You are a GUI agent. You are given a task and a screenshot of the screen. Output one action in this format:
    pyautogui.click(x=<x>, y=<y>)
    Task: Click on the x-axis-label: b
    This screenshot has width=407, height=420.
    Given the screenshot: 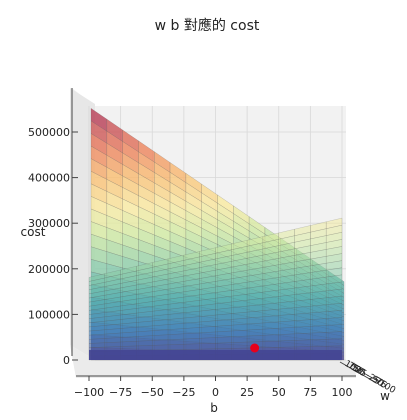 What is the action you would take?
    pyautogui.click(x=214, y=408)
    